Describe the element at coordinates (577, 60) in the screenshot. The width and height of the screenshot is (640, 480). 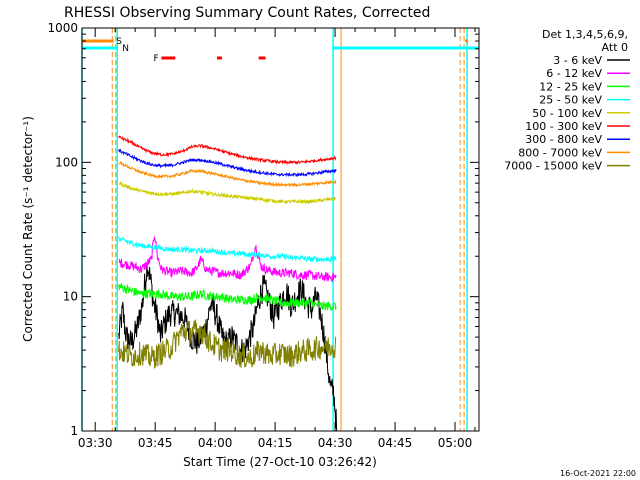
I see `legend-label-1: 3 - 6 keV` at that location.